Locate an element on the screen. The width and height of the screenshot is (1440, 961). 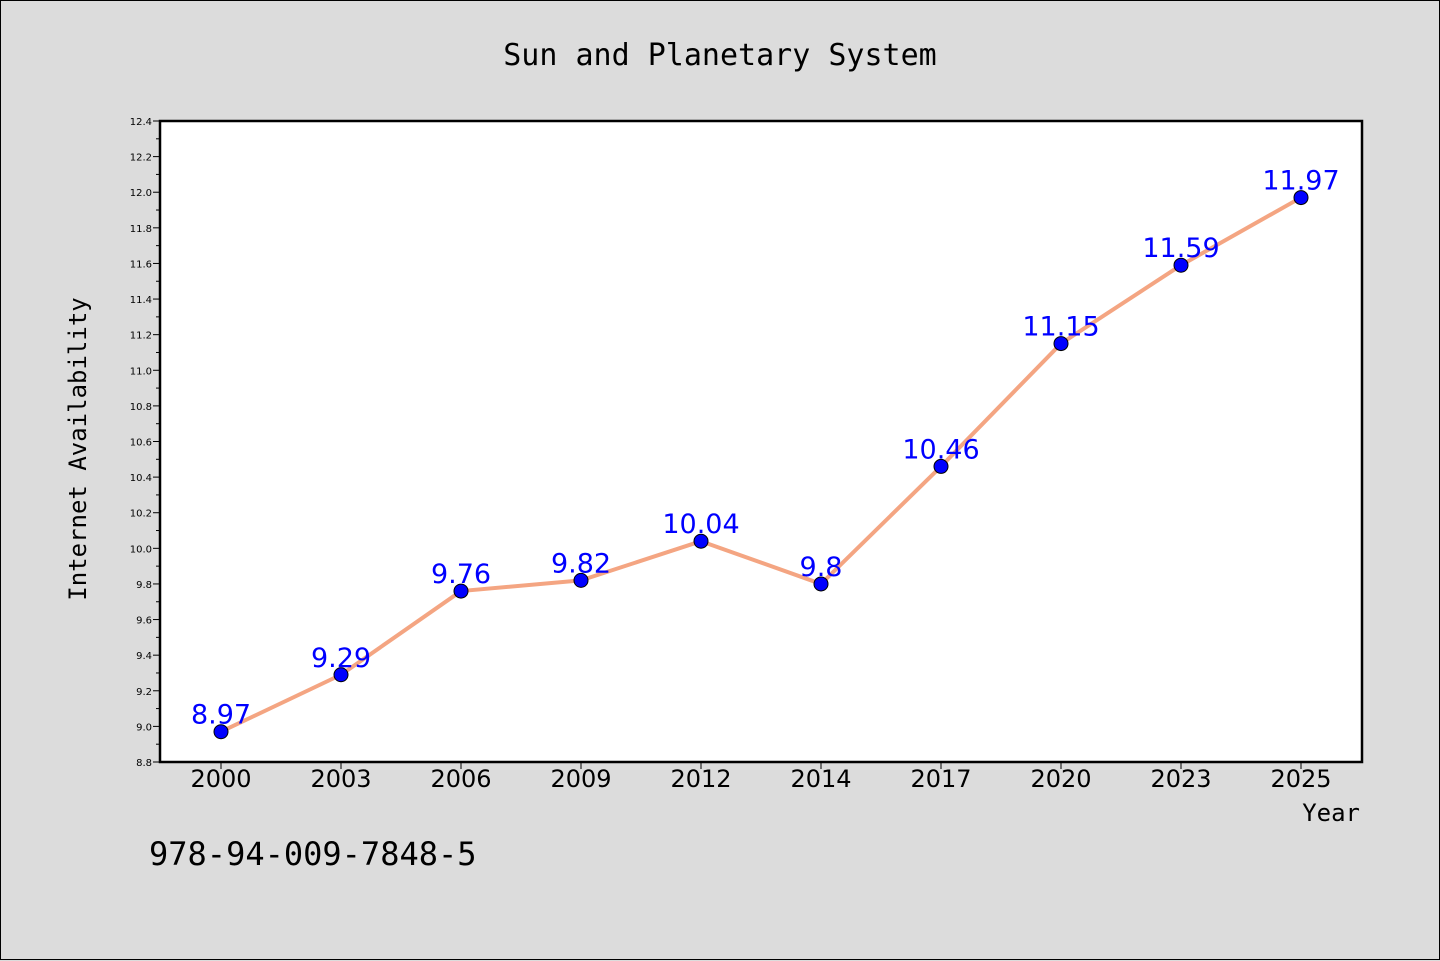
data-label: 11.59 is located at coordinates (1180, 248).